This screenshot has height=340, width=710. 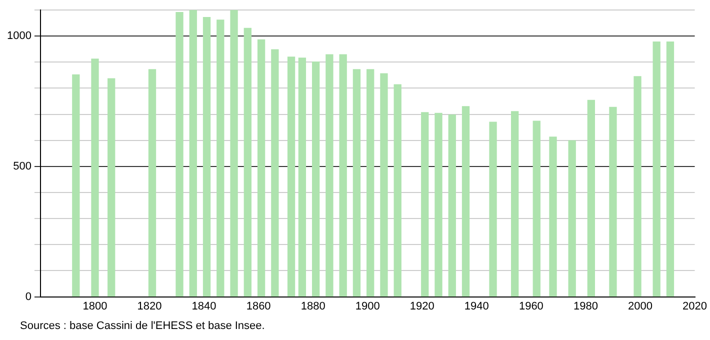 I want to click on x-tick-label: 1920, so click(x=422, y=306).